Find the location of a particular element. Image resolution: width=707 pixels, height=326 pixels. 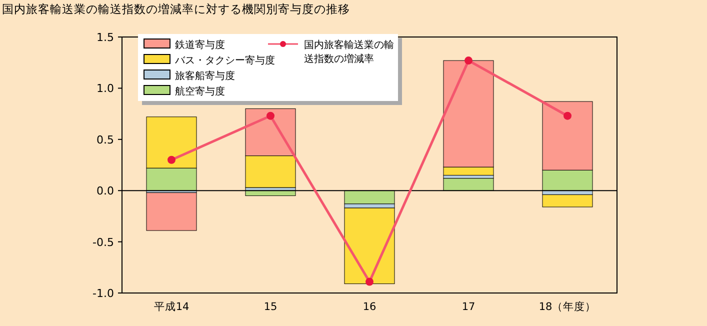

legend-label: 国内旅客輸送業の輸送指数の増減率 is located at coordinates (349, 52).